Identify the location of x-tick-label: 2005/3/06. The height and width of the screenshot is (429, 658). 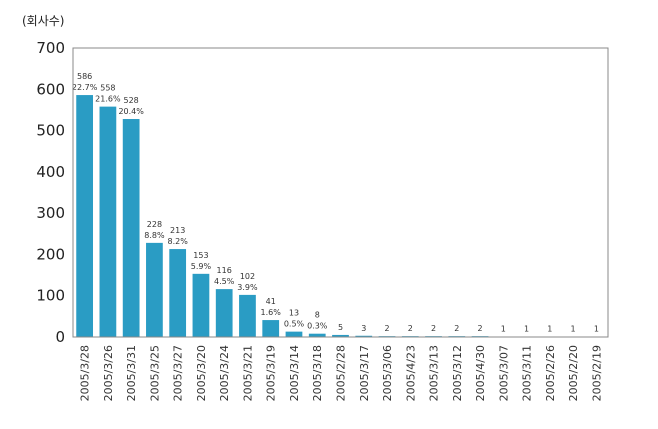
(387, 373).